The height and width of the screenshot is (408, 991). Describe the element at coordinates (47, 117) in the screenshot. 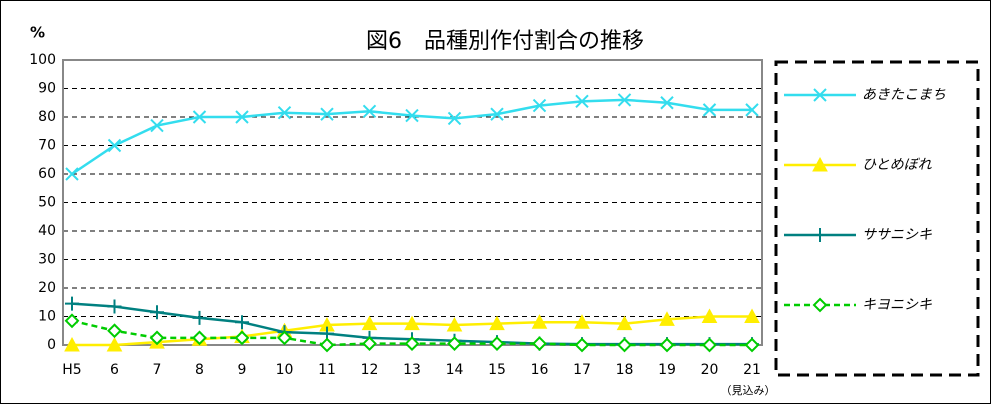

I see `y-tick-label: 80` at that location.